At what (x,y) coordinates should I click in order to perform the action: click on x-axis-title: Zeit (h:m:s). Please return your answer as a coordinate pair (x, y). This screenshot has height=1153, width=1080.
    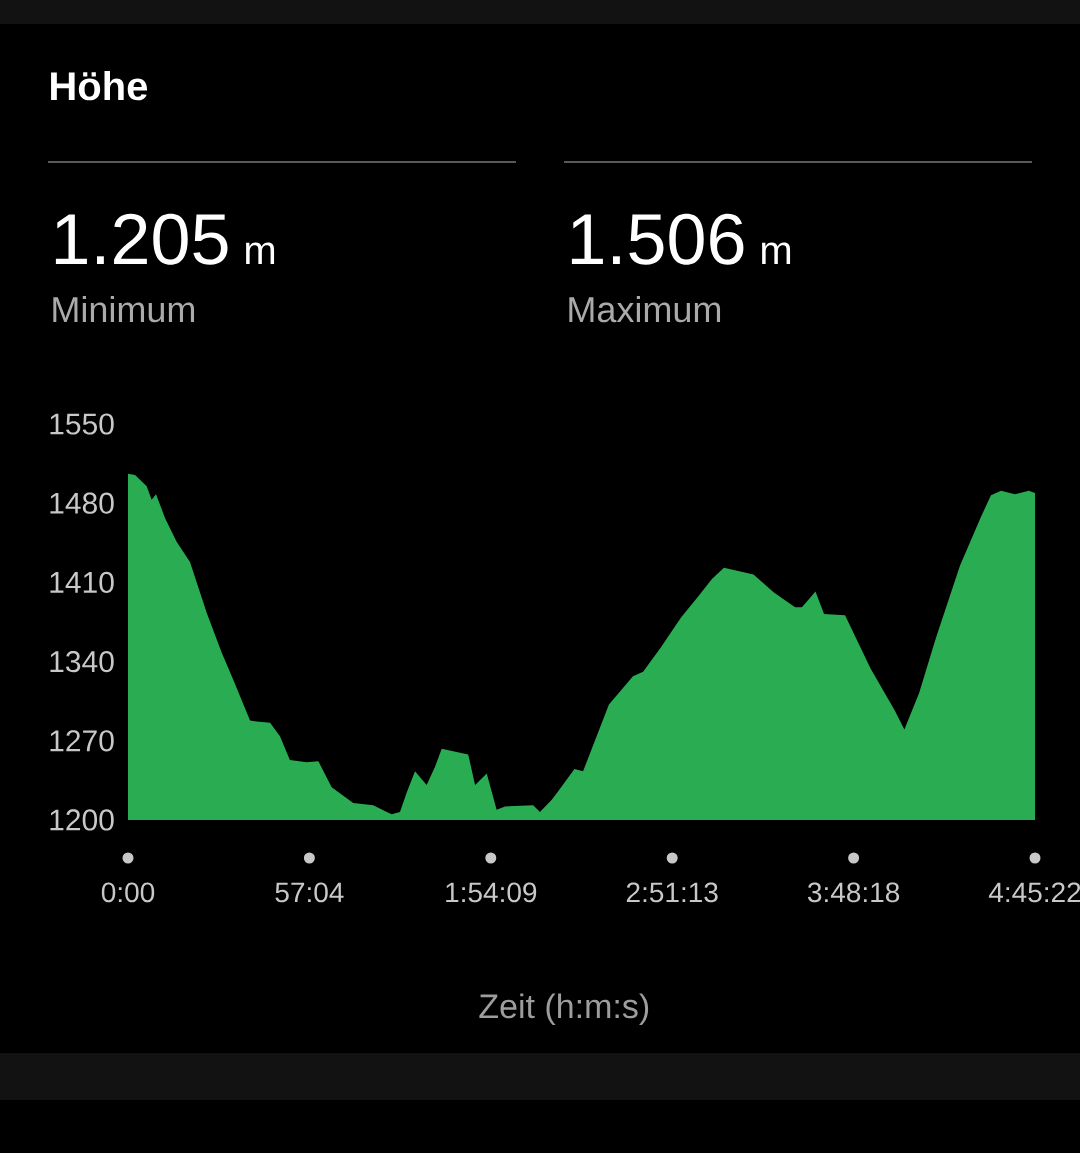
    Looking at the image, I should click on (564, 1009).